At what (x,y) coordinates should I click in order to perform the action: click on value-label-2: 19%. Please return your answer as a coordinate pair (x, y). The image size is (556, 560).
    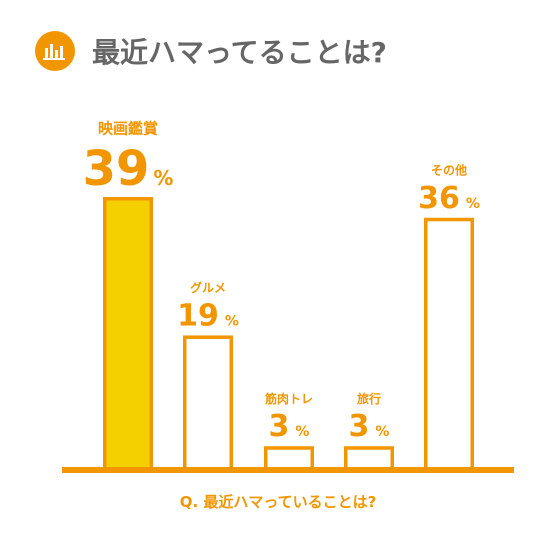
    Looking at the image, I should click on (208, 315).